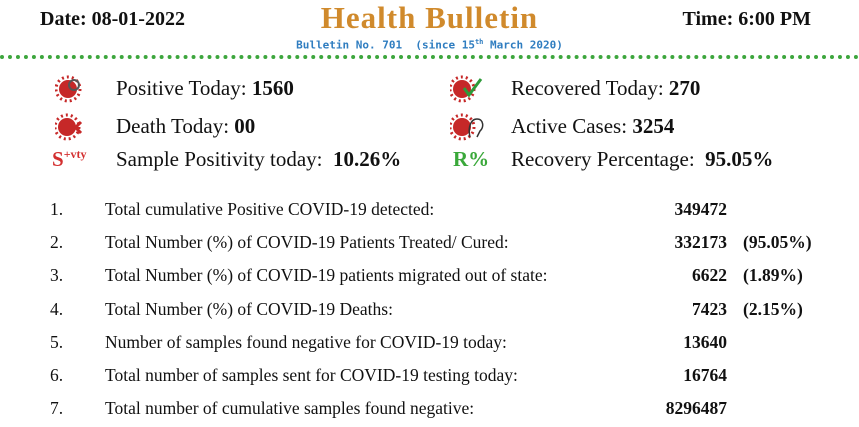  I want to click on summary-item: Active Cases: 3254, so click(592, 126).